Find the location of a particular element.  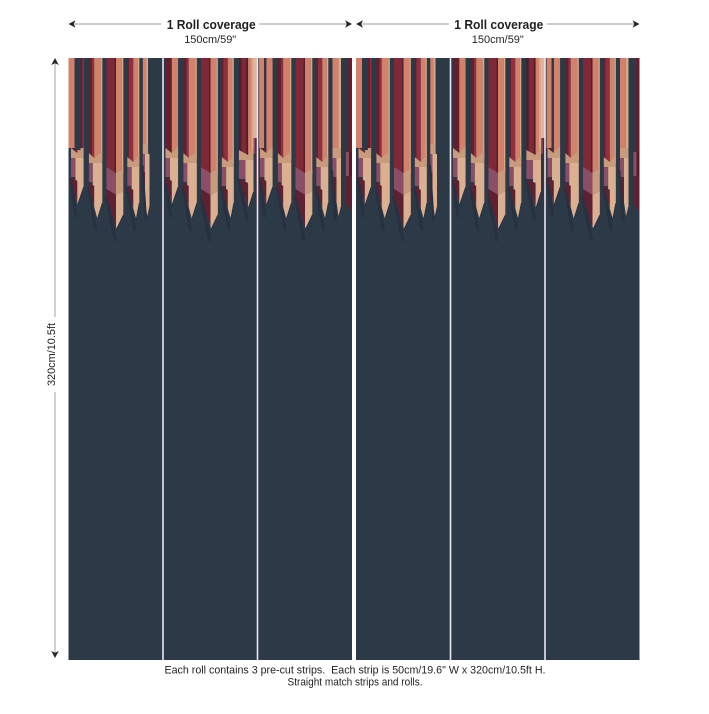

svg-text: 320cm/10.5ft is located at coordinates (52, 354).